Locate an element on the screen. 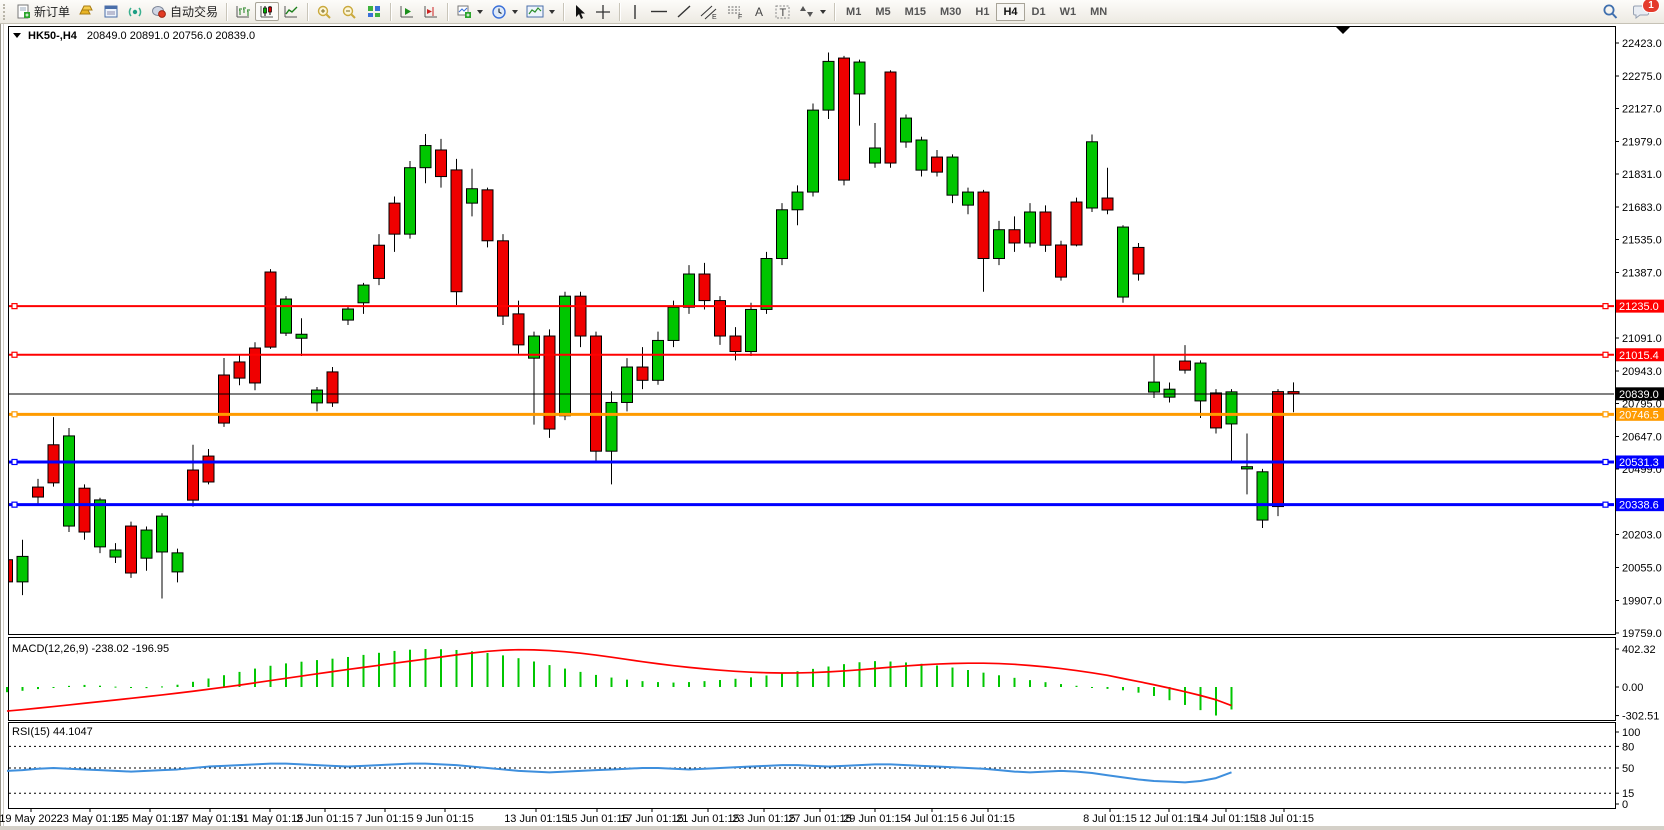  svg-text: 21535.0 is located at coordinates (1642, 241).